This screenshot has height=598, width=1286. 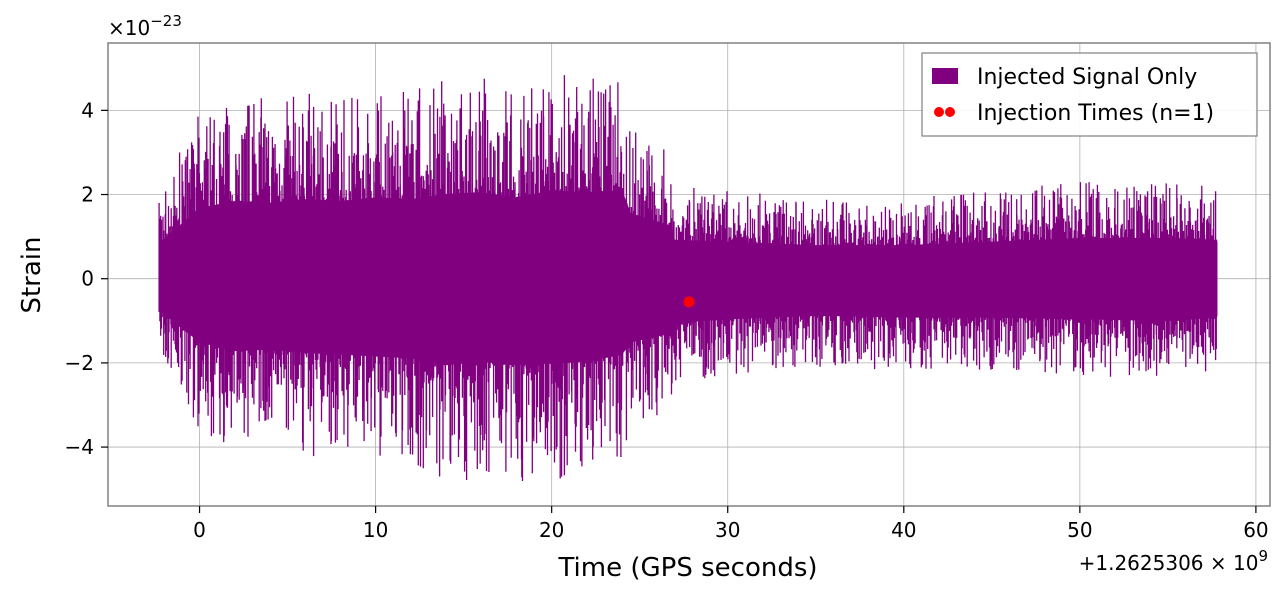 I want to click on legend-marker-injection-b, so click(x=950, y=112).